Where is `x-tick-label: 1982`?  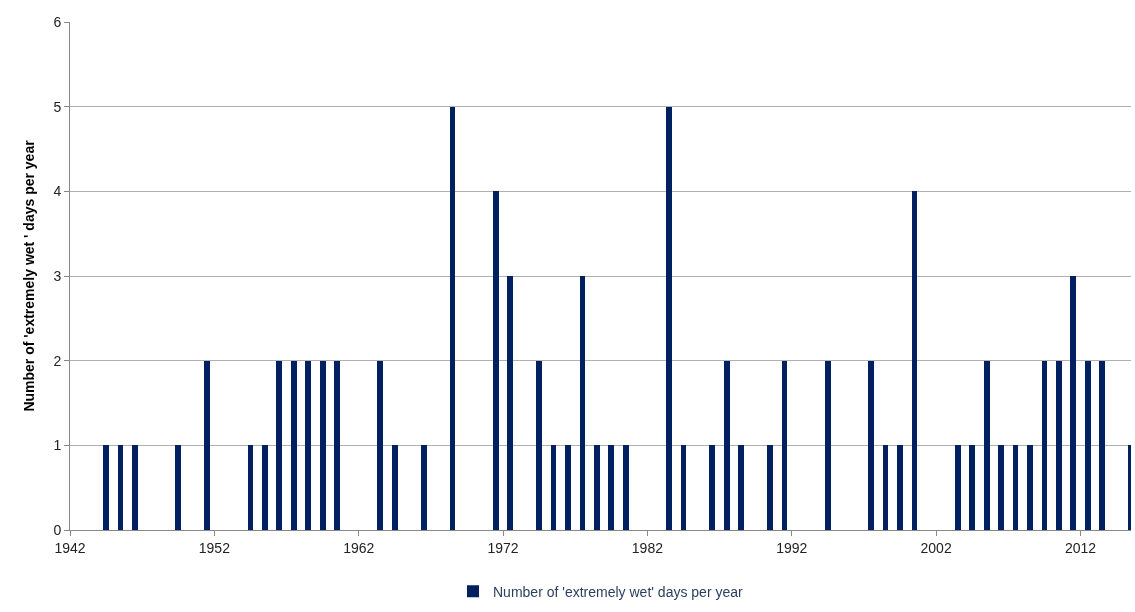 x-tick-label: 1982 is located at coordinates (647, 547).